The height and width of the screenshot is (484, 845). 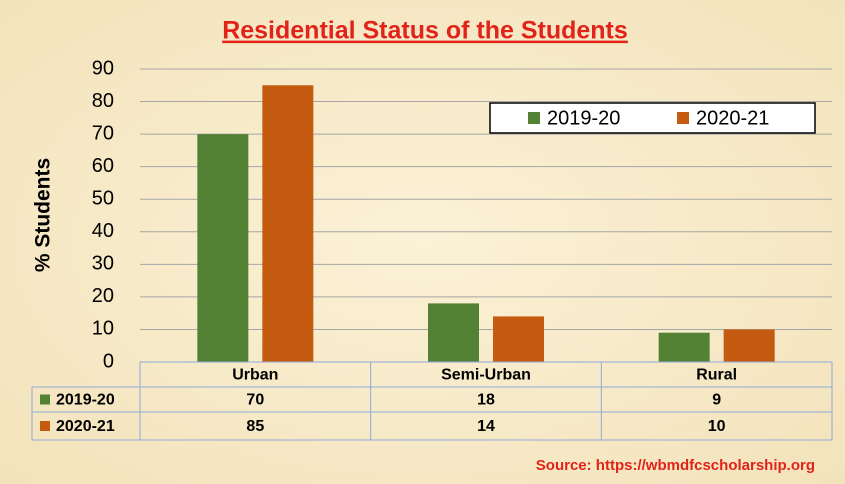 I want to click on x-tick-label: Semi-Urban, so click(x=486, y=375).